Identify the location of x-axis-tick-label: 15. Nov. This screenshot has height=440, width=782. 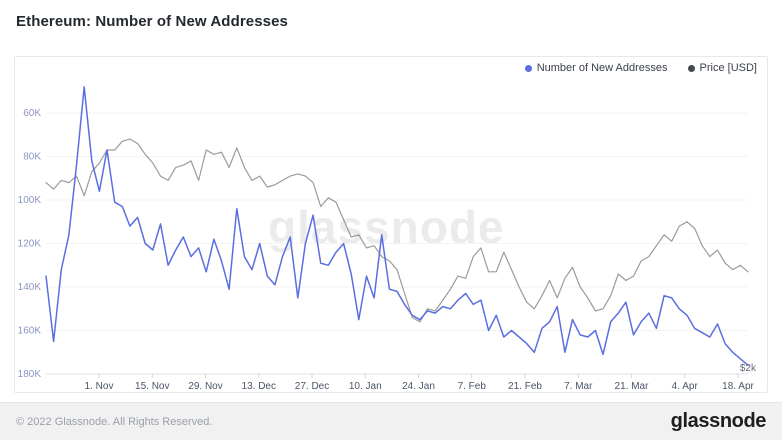
(152, 386).